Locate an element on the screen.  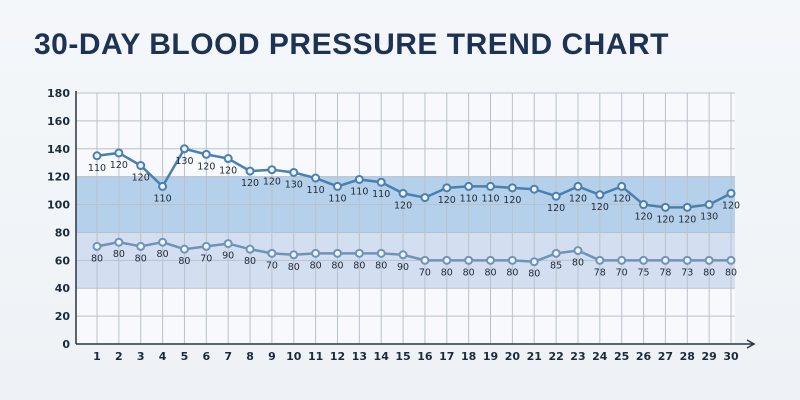
x-tick-label: 17 is located at coordinates (446, 356).